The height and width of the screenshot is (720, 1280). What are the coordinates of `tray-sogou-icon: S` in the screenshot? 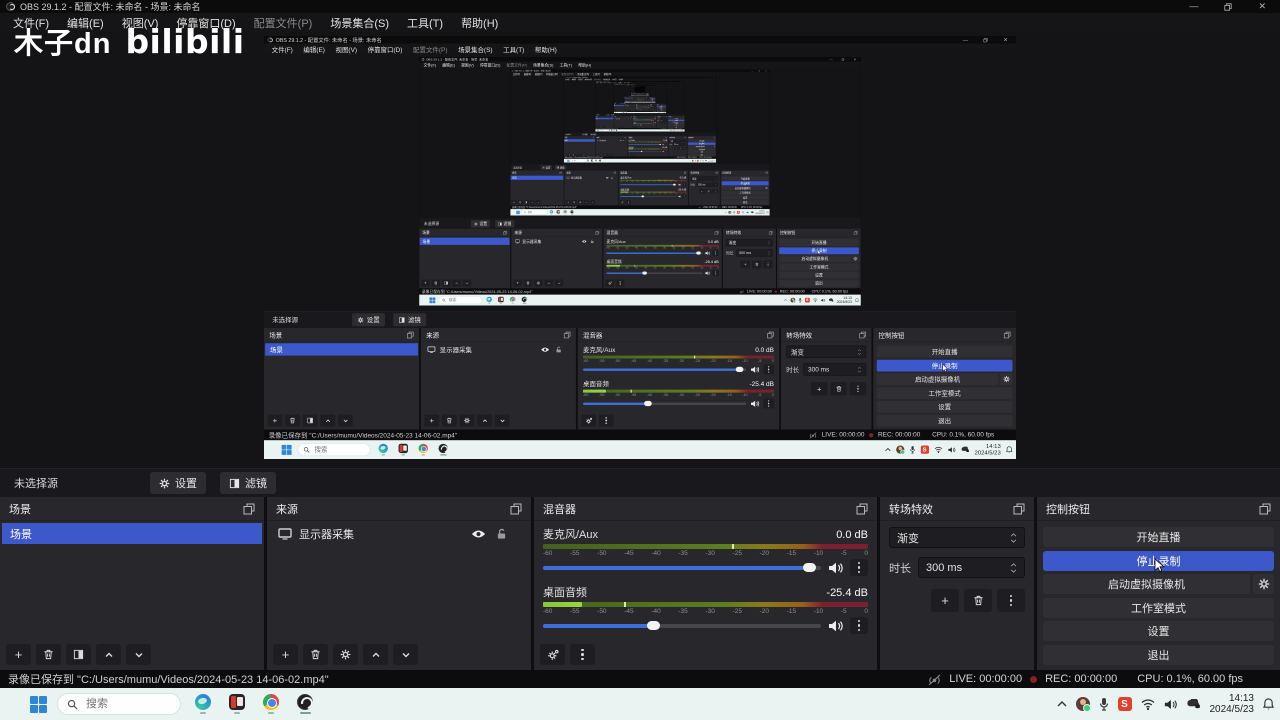 It's located at (1124, 704).